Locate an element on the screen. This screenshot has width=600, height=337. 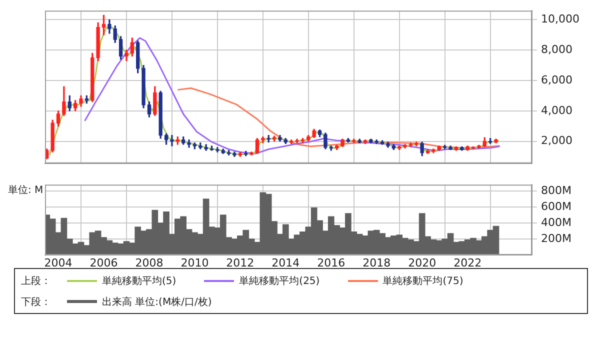
y-axis-title: 単位: M is located at coordinates (26, 190).